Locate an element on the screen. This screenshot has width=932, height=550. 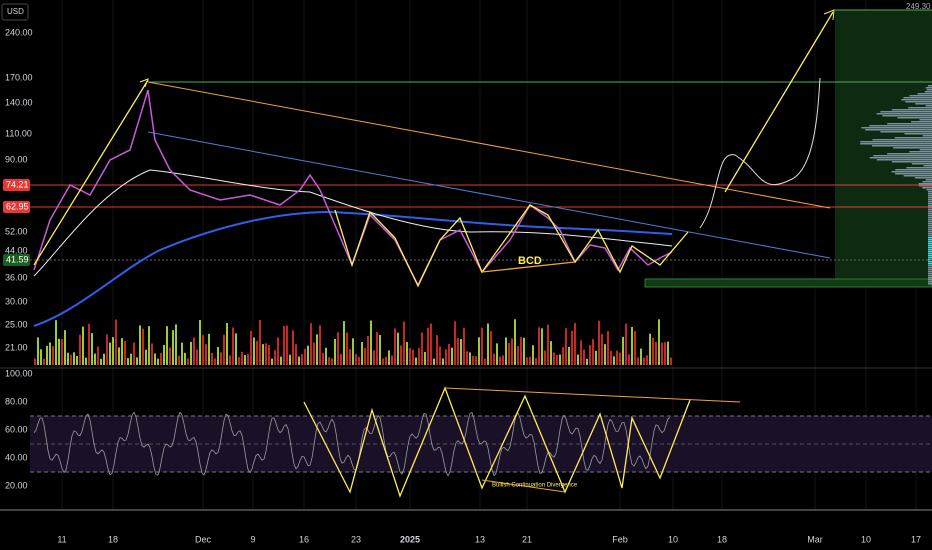
price-badge-label: 41.59 is located at coordinates (17, 259).